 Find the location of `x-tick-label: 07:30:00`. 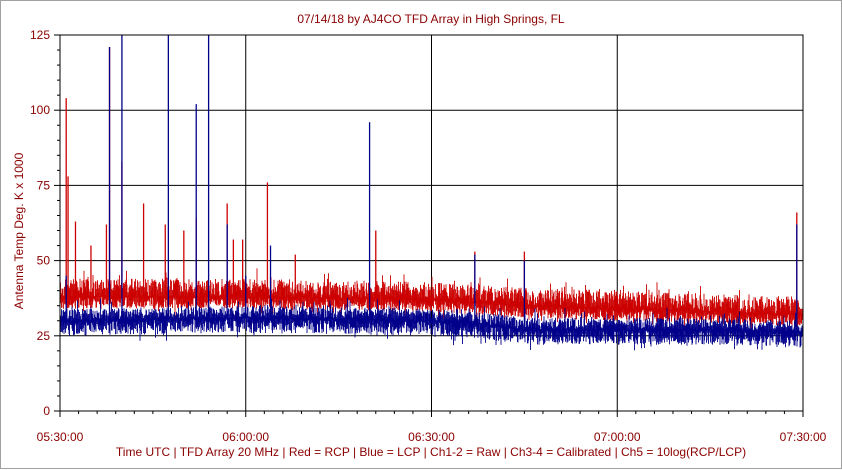

x-tick-label: 07:30:00 is located at coordinates (803, 437).